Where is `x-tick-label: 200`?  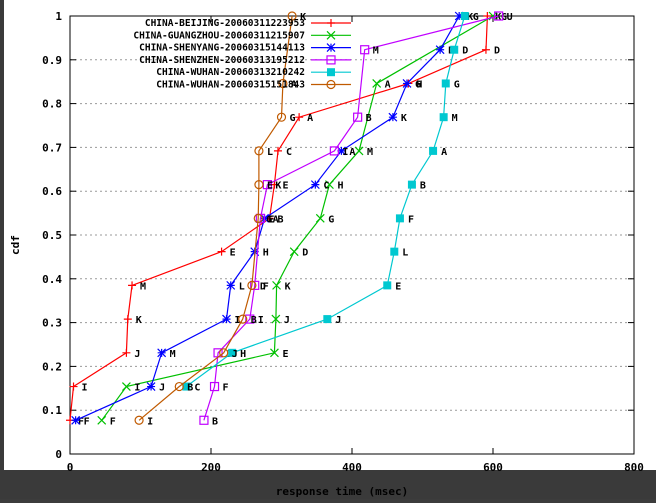 x-tick-label: 200 is located at coordinates (211, 467).